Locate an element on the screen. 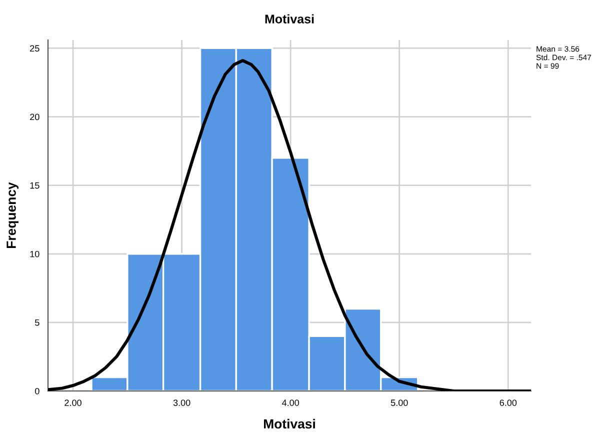 Image resolution: width=601 pixels, height=437 pixels. y-tick-label: 0 is located at coordinates (37, 391).